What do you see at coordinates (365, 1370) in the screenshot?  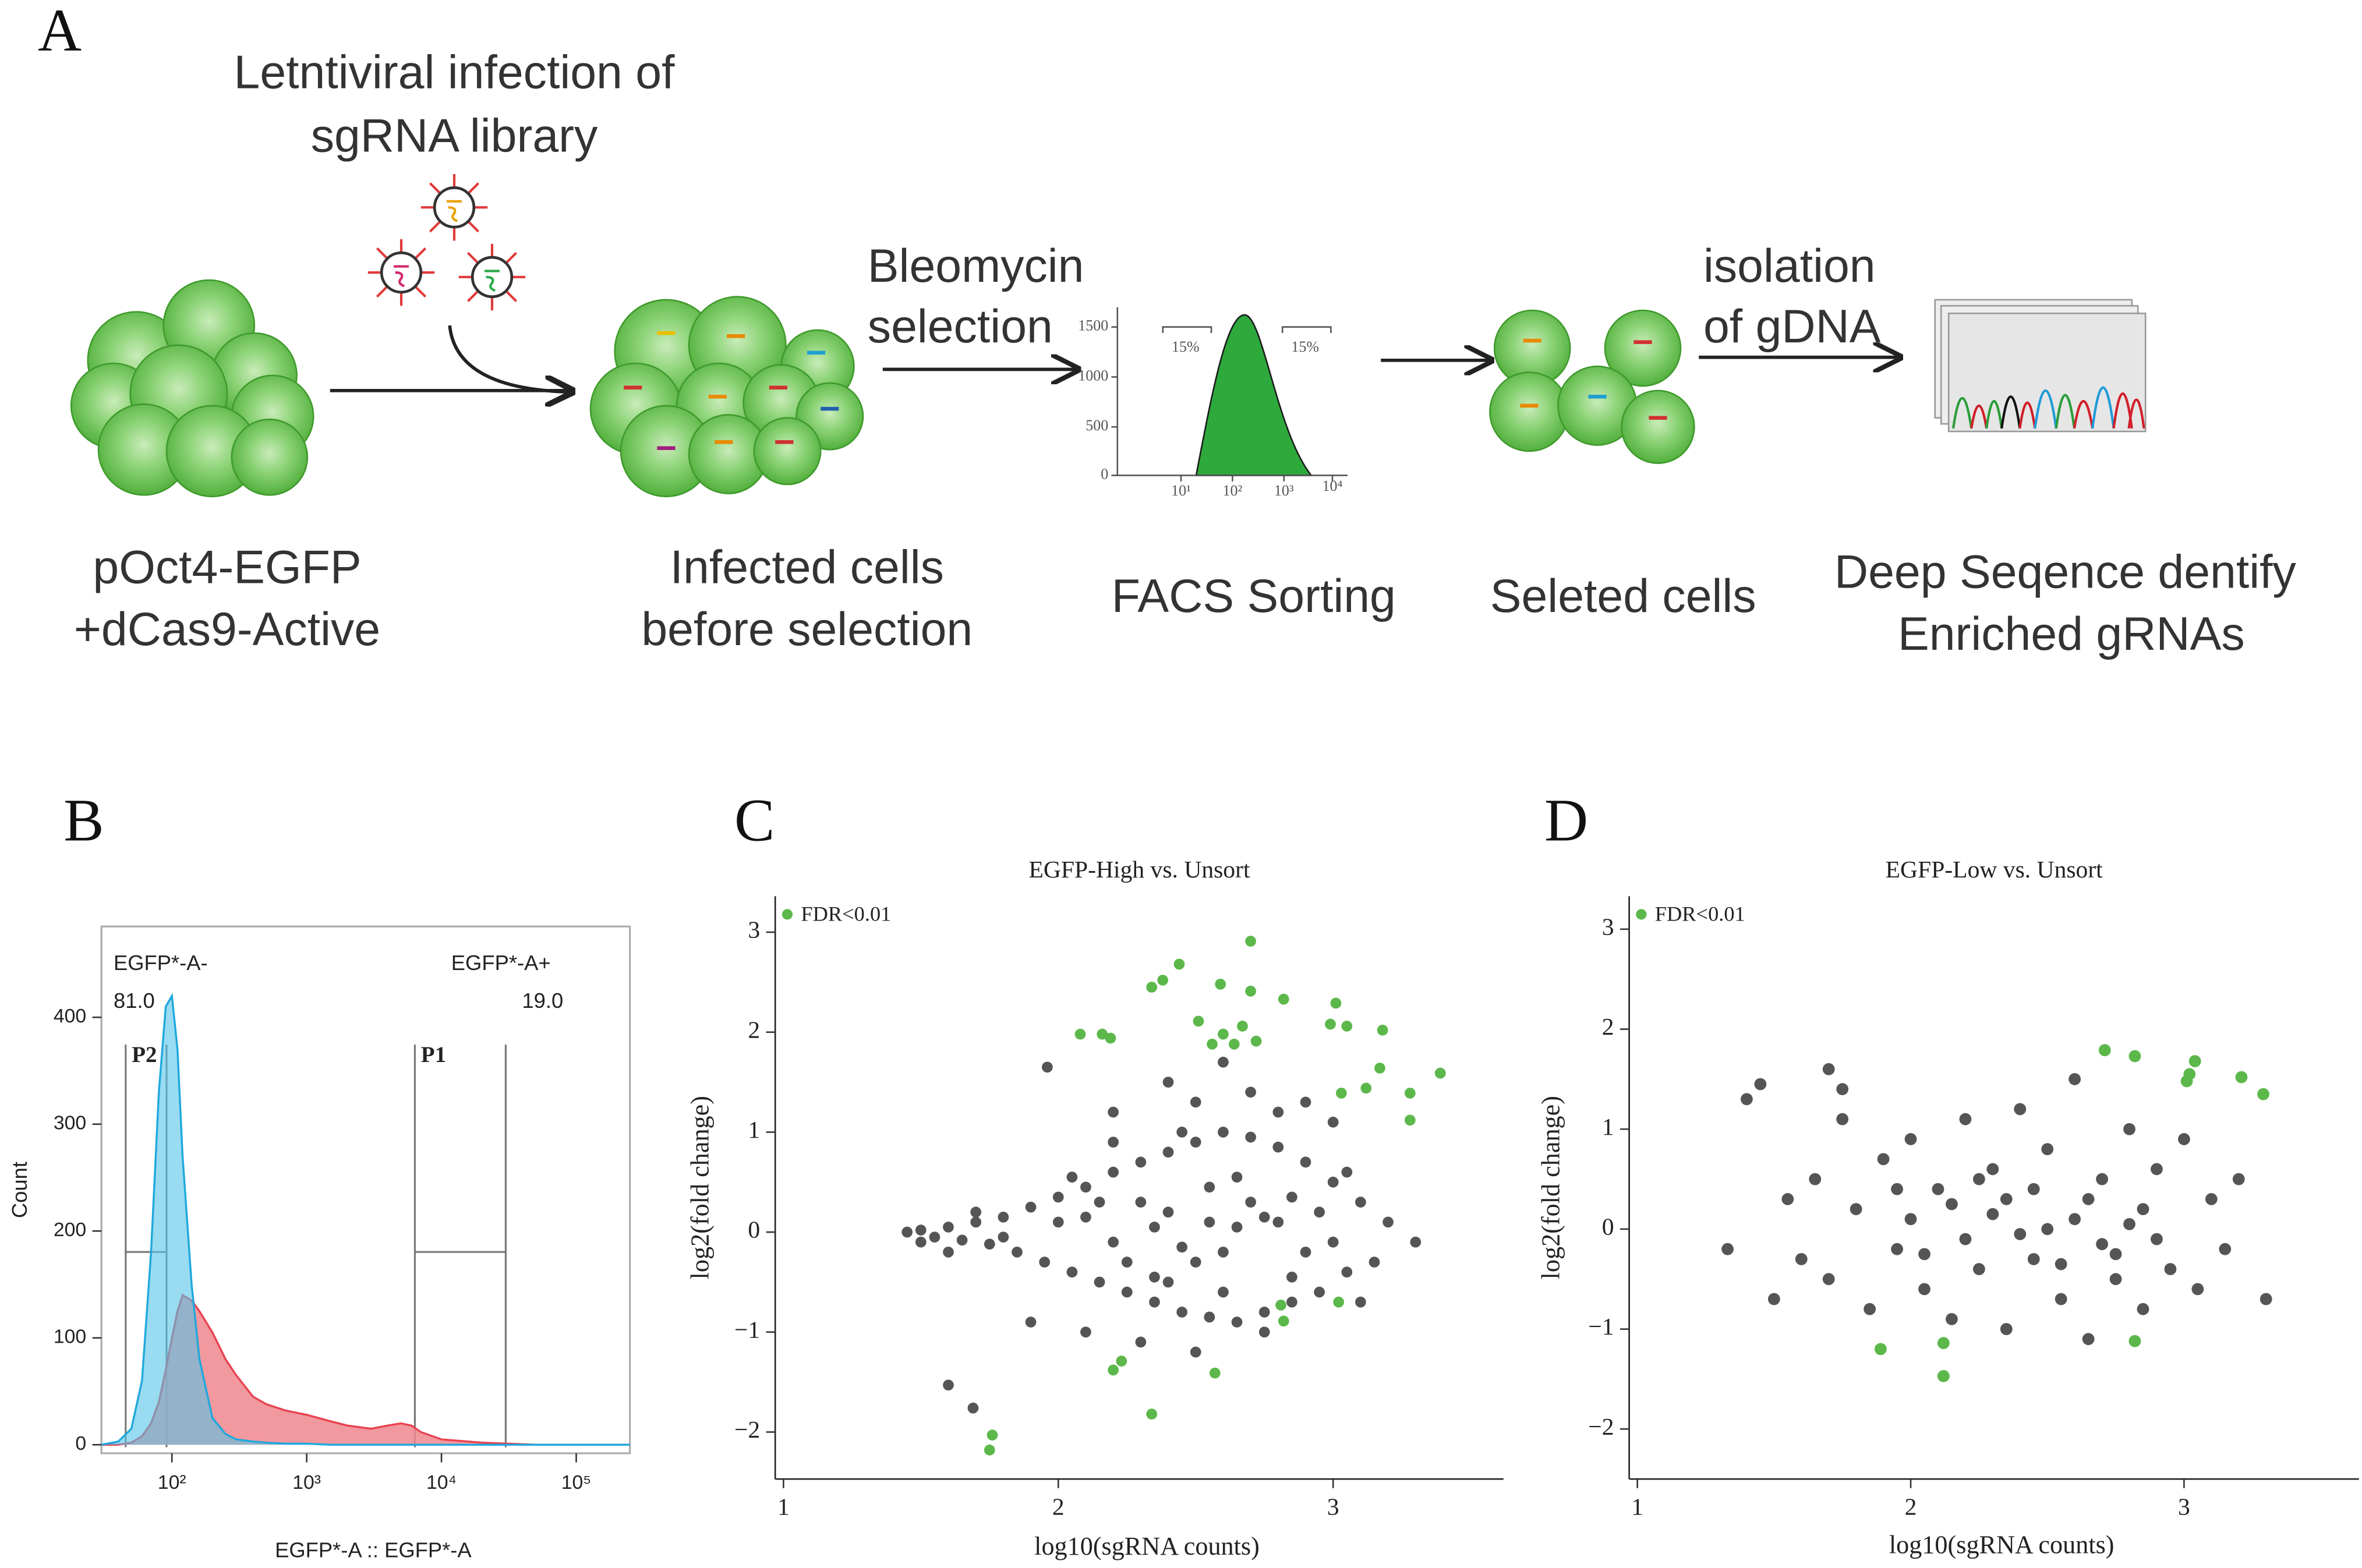 I see `histogram-area` at bounding box center [365, 1370].